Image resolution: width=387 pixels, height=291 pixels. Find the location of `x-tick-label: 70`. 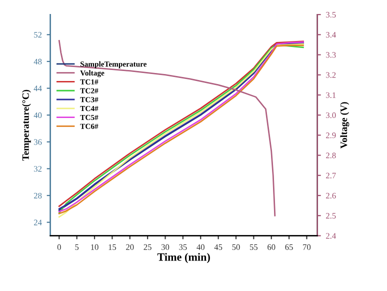

x-tick-label: 70 is located at coordinates (307, 247).